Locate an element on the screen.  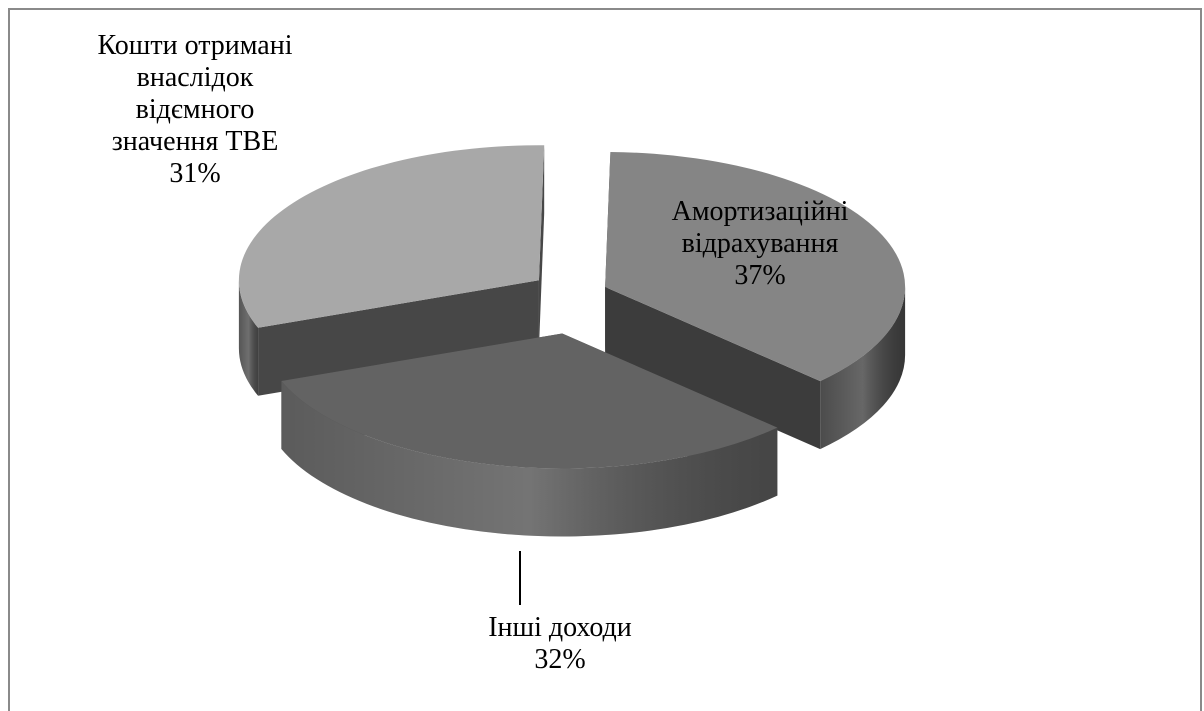
slice-label-0: Амортизаційні відрахування 37% is located at coordinates (760, 244).